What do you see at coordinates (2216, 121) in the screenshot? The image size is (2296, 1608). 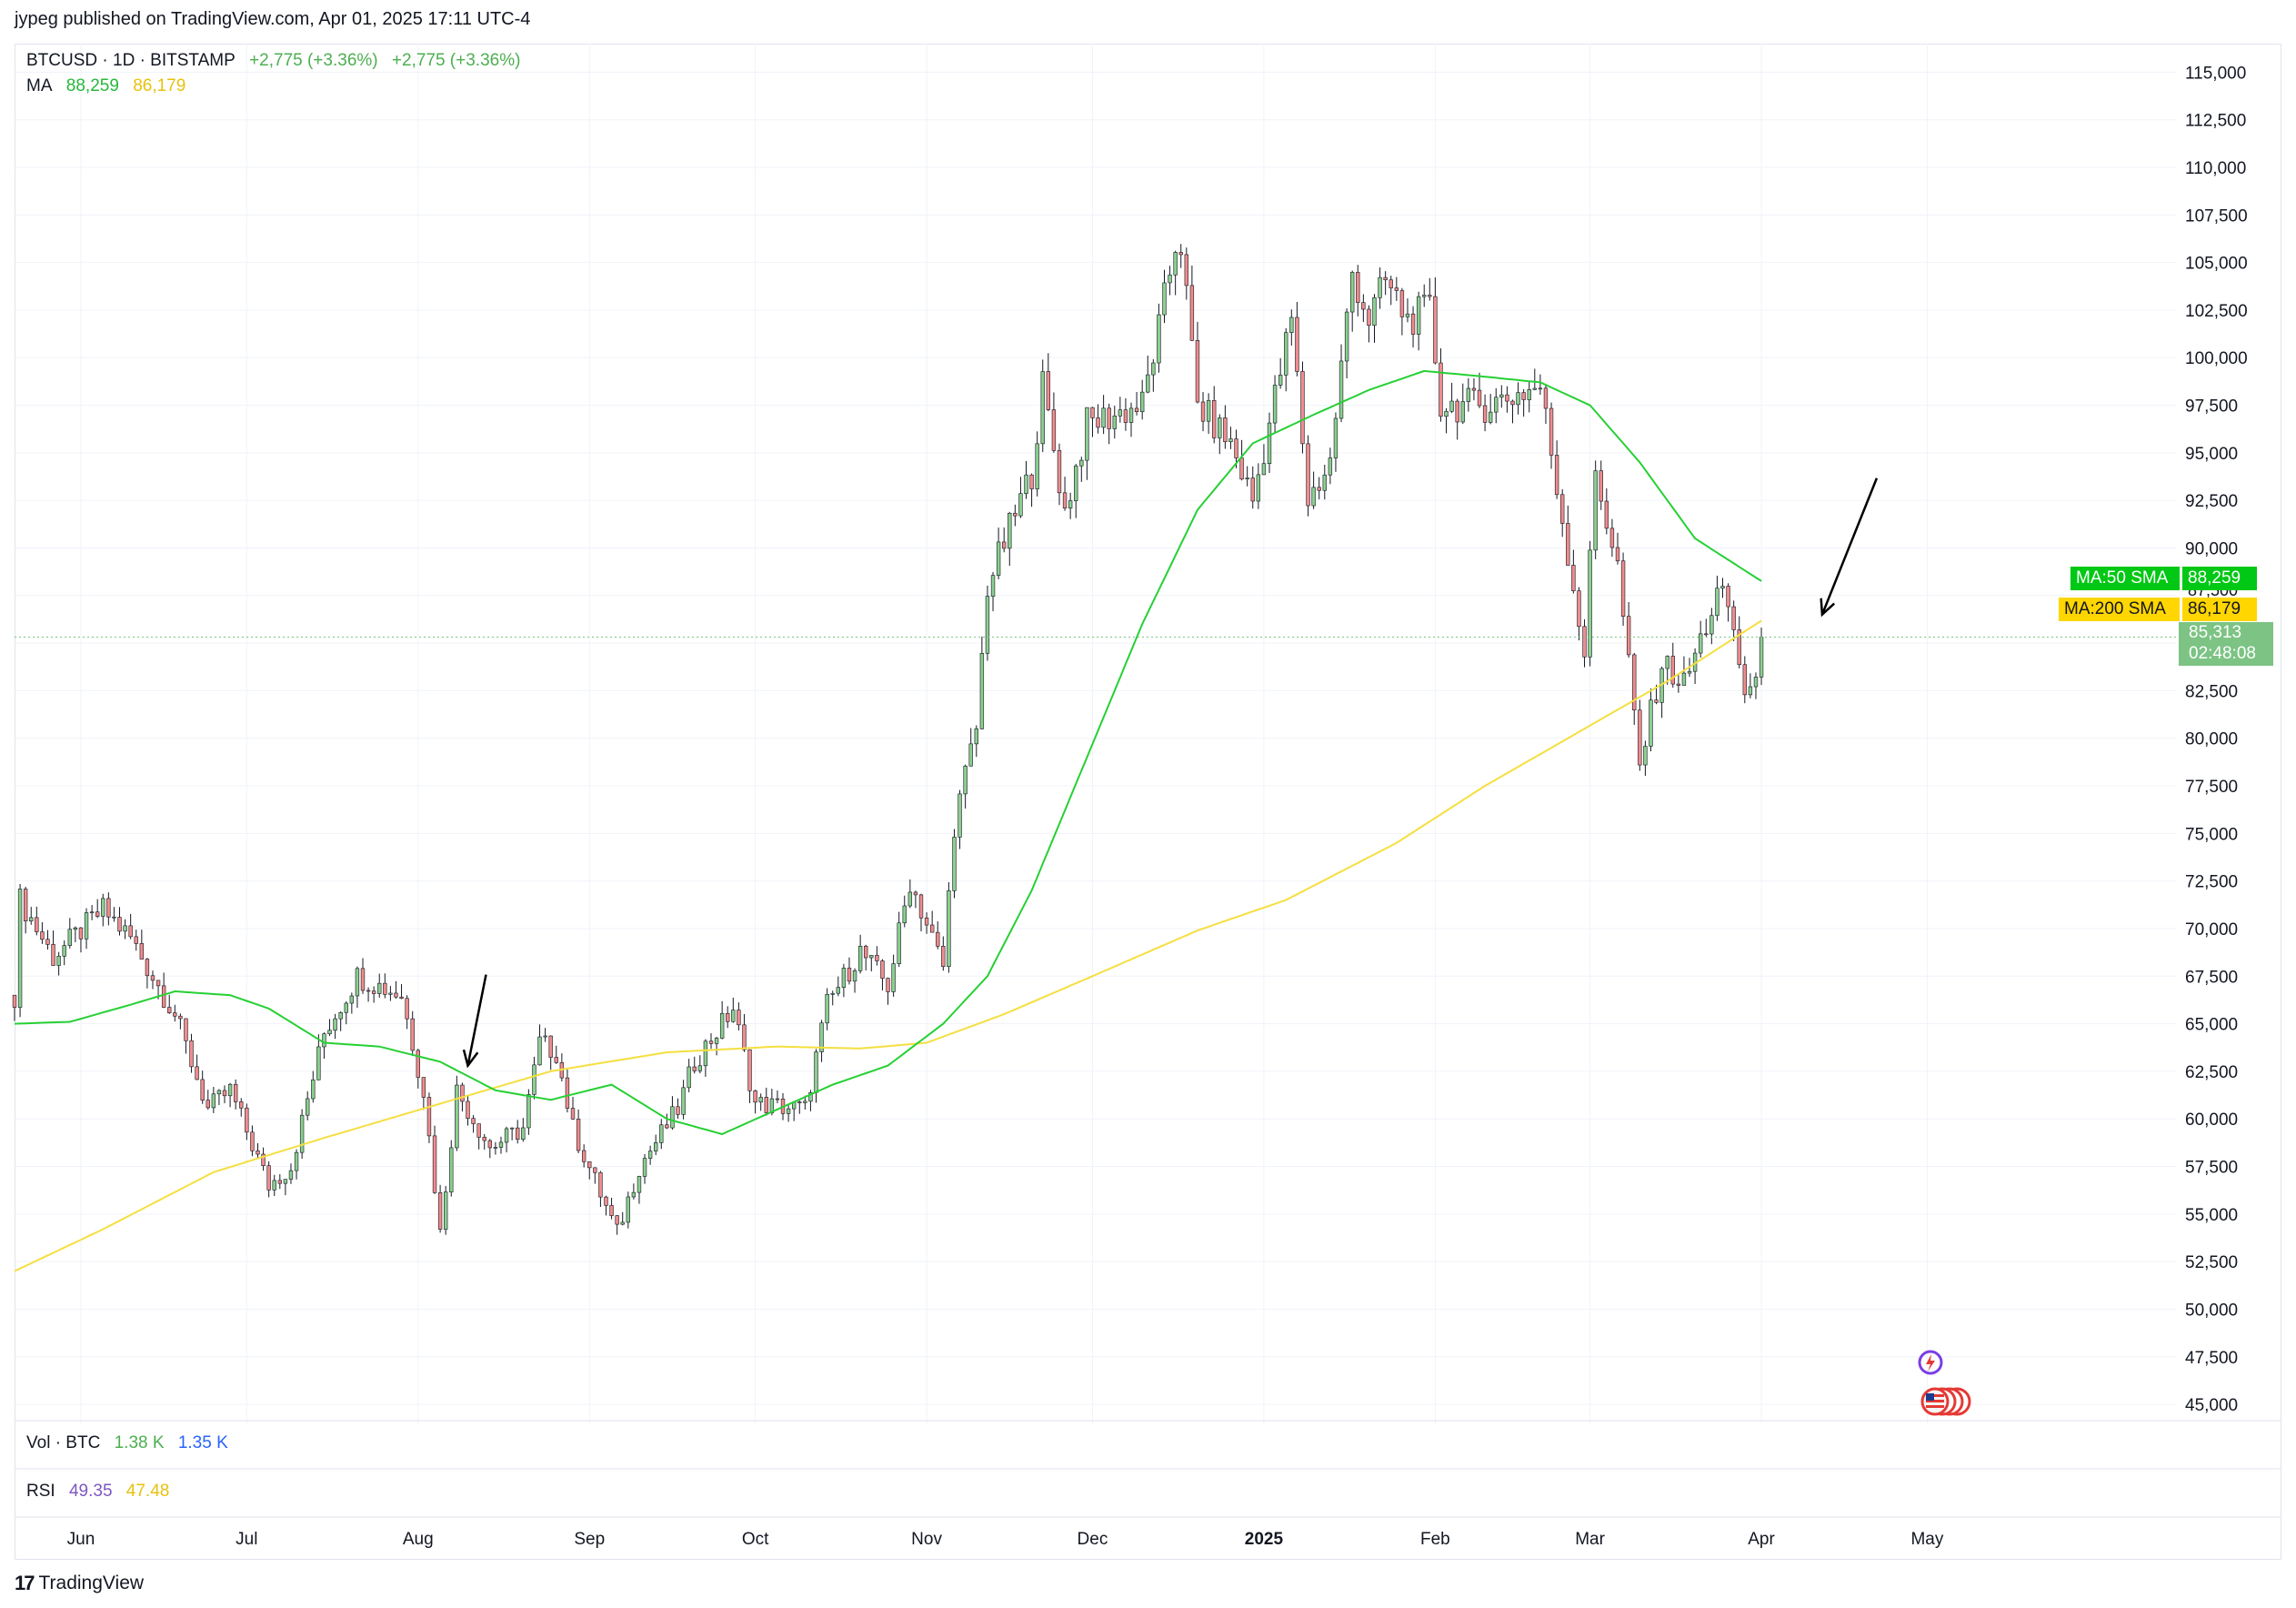 I see `y-tick-label: 112,500` at bounding box center [2216, 121].